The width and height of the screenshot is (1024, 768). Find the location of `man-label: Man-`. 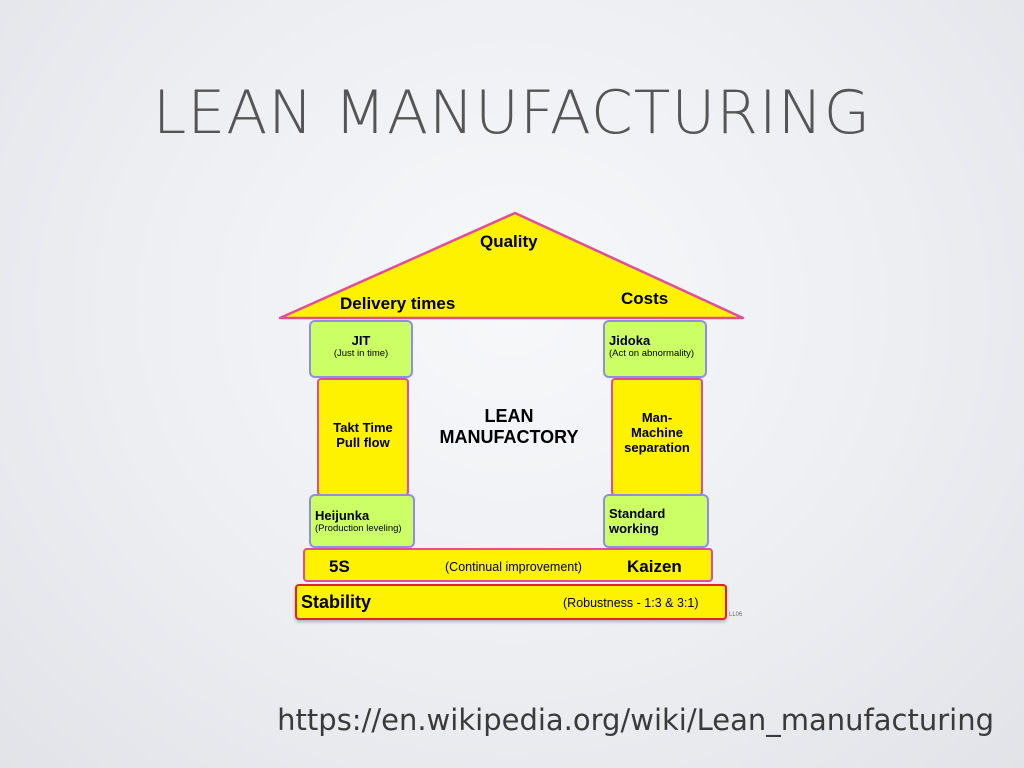

man-label: Man- is located at coordinates (657, 417).